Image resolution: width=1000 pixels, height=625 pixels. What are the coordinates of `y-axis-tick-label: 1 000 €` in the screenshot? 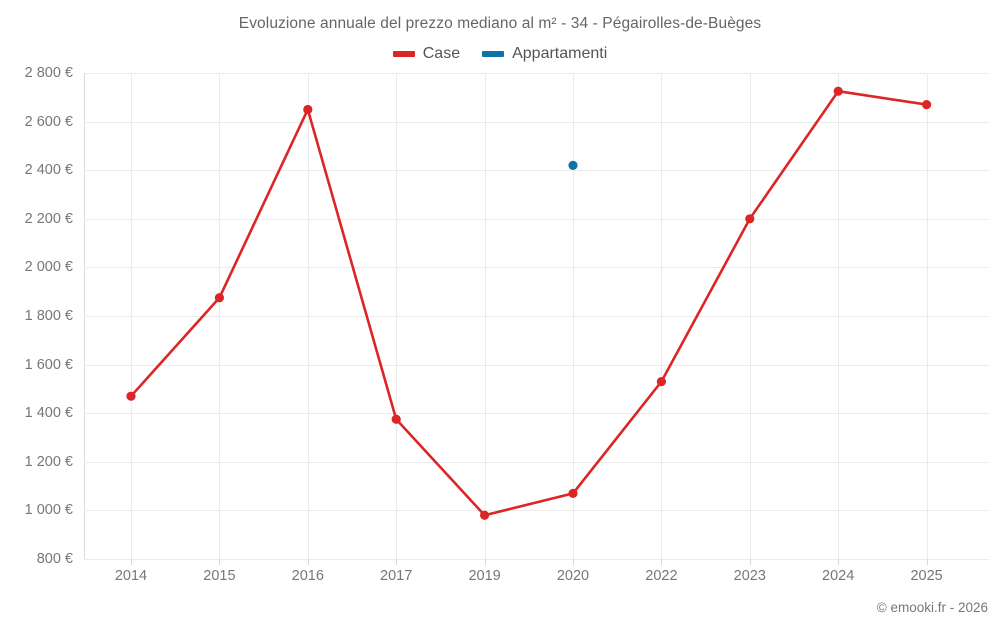 It's located at (48, 510).